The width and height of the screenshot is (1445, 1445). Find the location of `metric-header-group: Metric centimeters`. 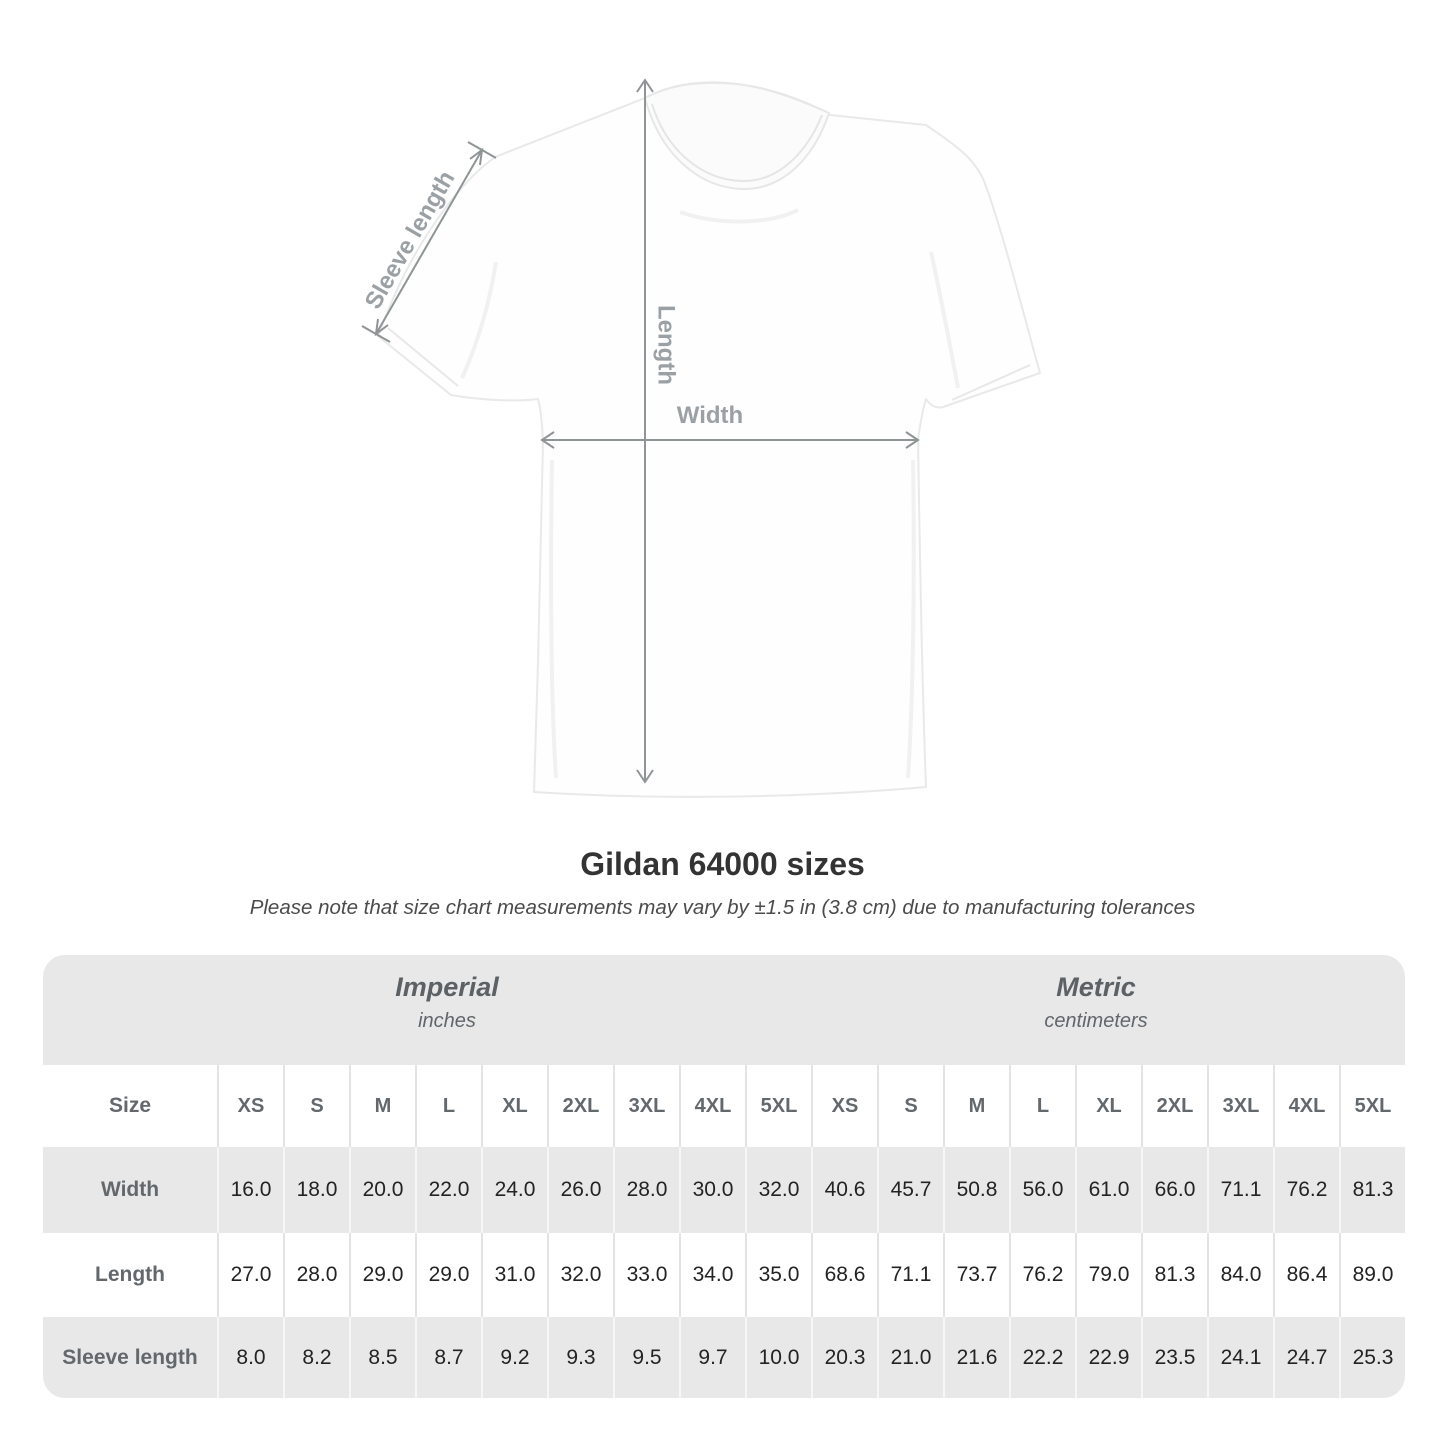

metric-header-group: Metric centimeters is located at coordinates (1108, 1010).